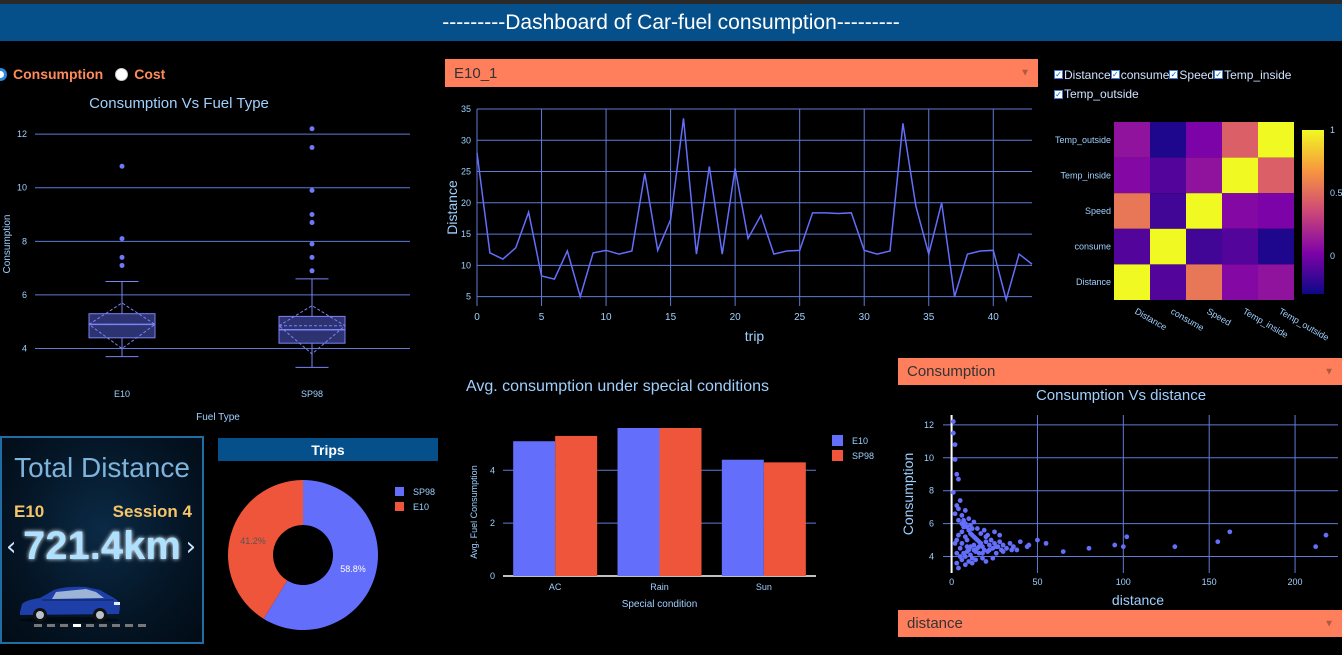 Image resolution: width=1342 pixels, height=655 pixels. I want to click on checkbox-temp-outside: ✓ Temp_outside, so click(1096, 94).